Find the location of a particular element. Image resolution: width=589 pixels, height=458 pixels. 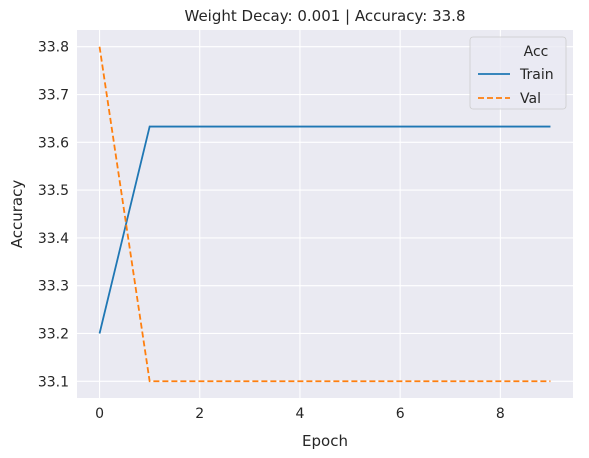

y-tick-label: 33.5 is located at coordinates (53, 191).